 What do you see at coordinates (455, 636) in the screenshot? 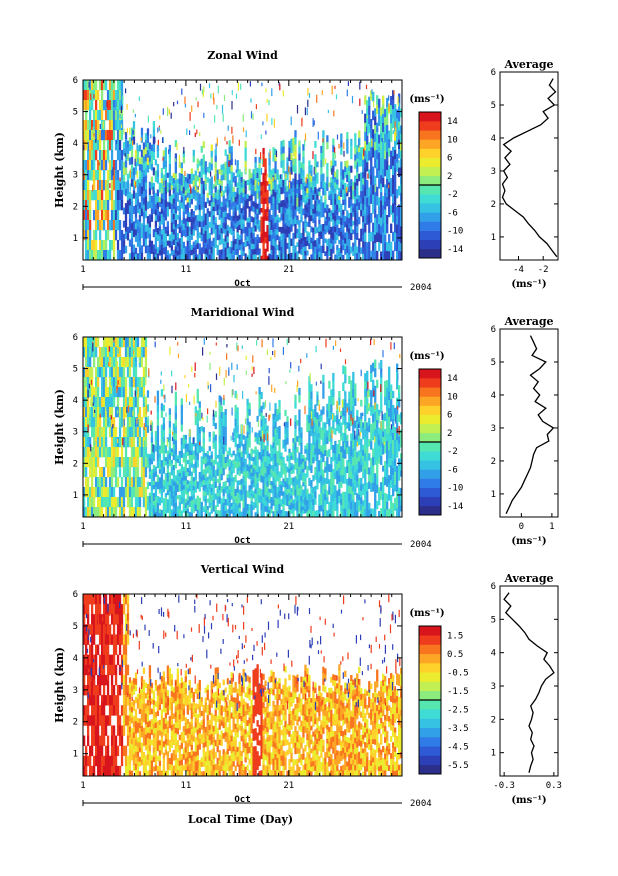
I see `colorbar-tick-label: 1.5` at bounding box center [455, 636].